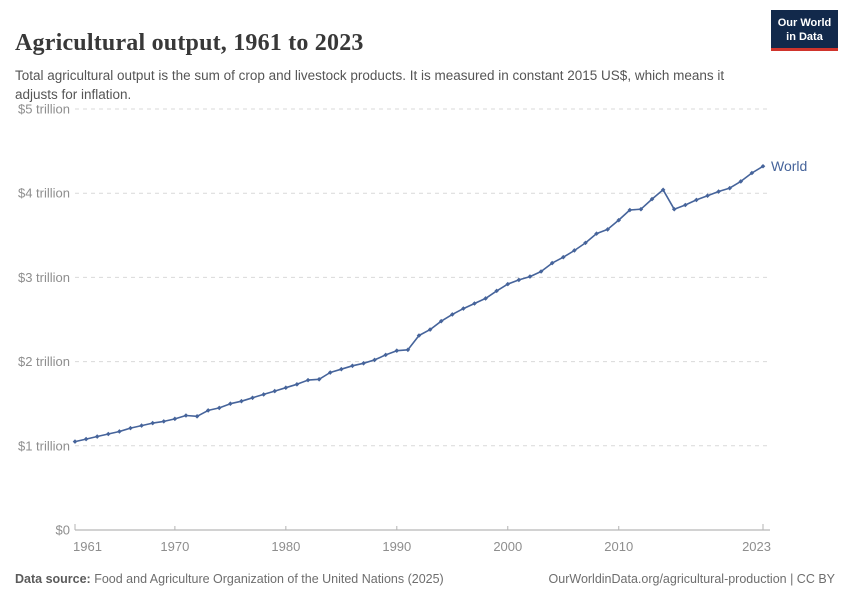 Image resolution: width=850 pixels, height=600 pixels. I want to click on x-axis-label-1961: 1961, so click(87, 546).